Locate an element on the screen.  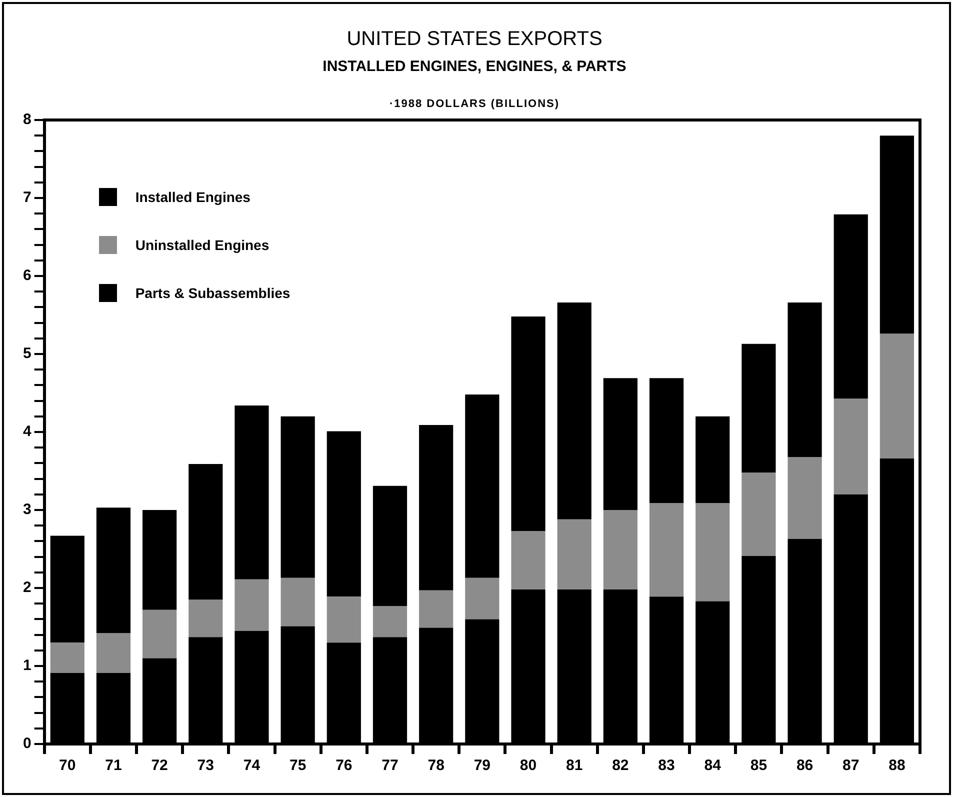
x-tick-label: 87 is located at coordinates (851, 765).